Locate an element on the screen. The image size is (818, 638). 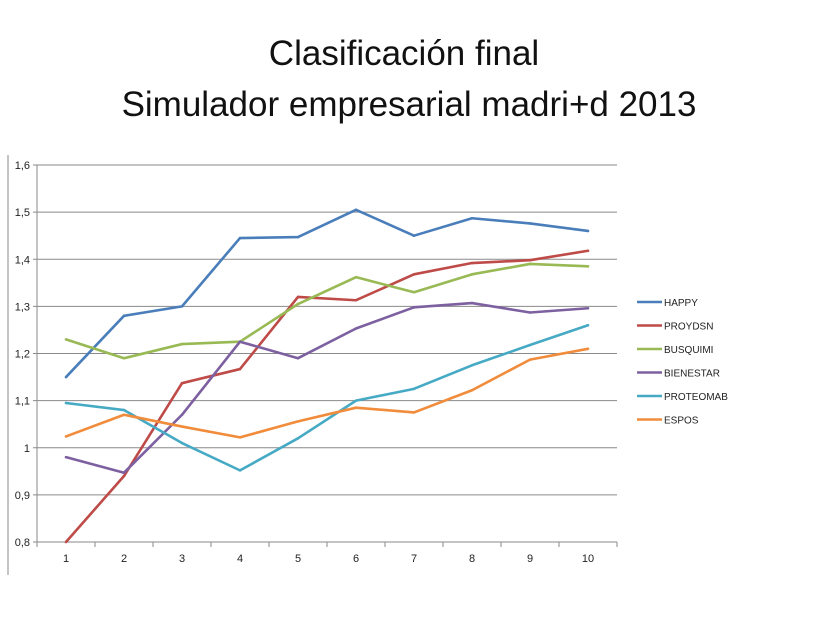
legend-label: ESPOS is located at coordinates (681, 421).